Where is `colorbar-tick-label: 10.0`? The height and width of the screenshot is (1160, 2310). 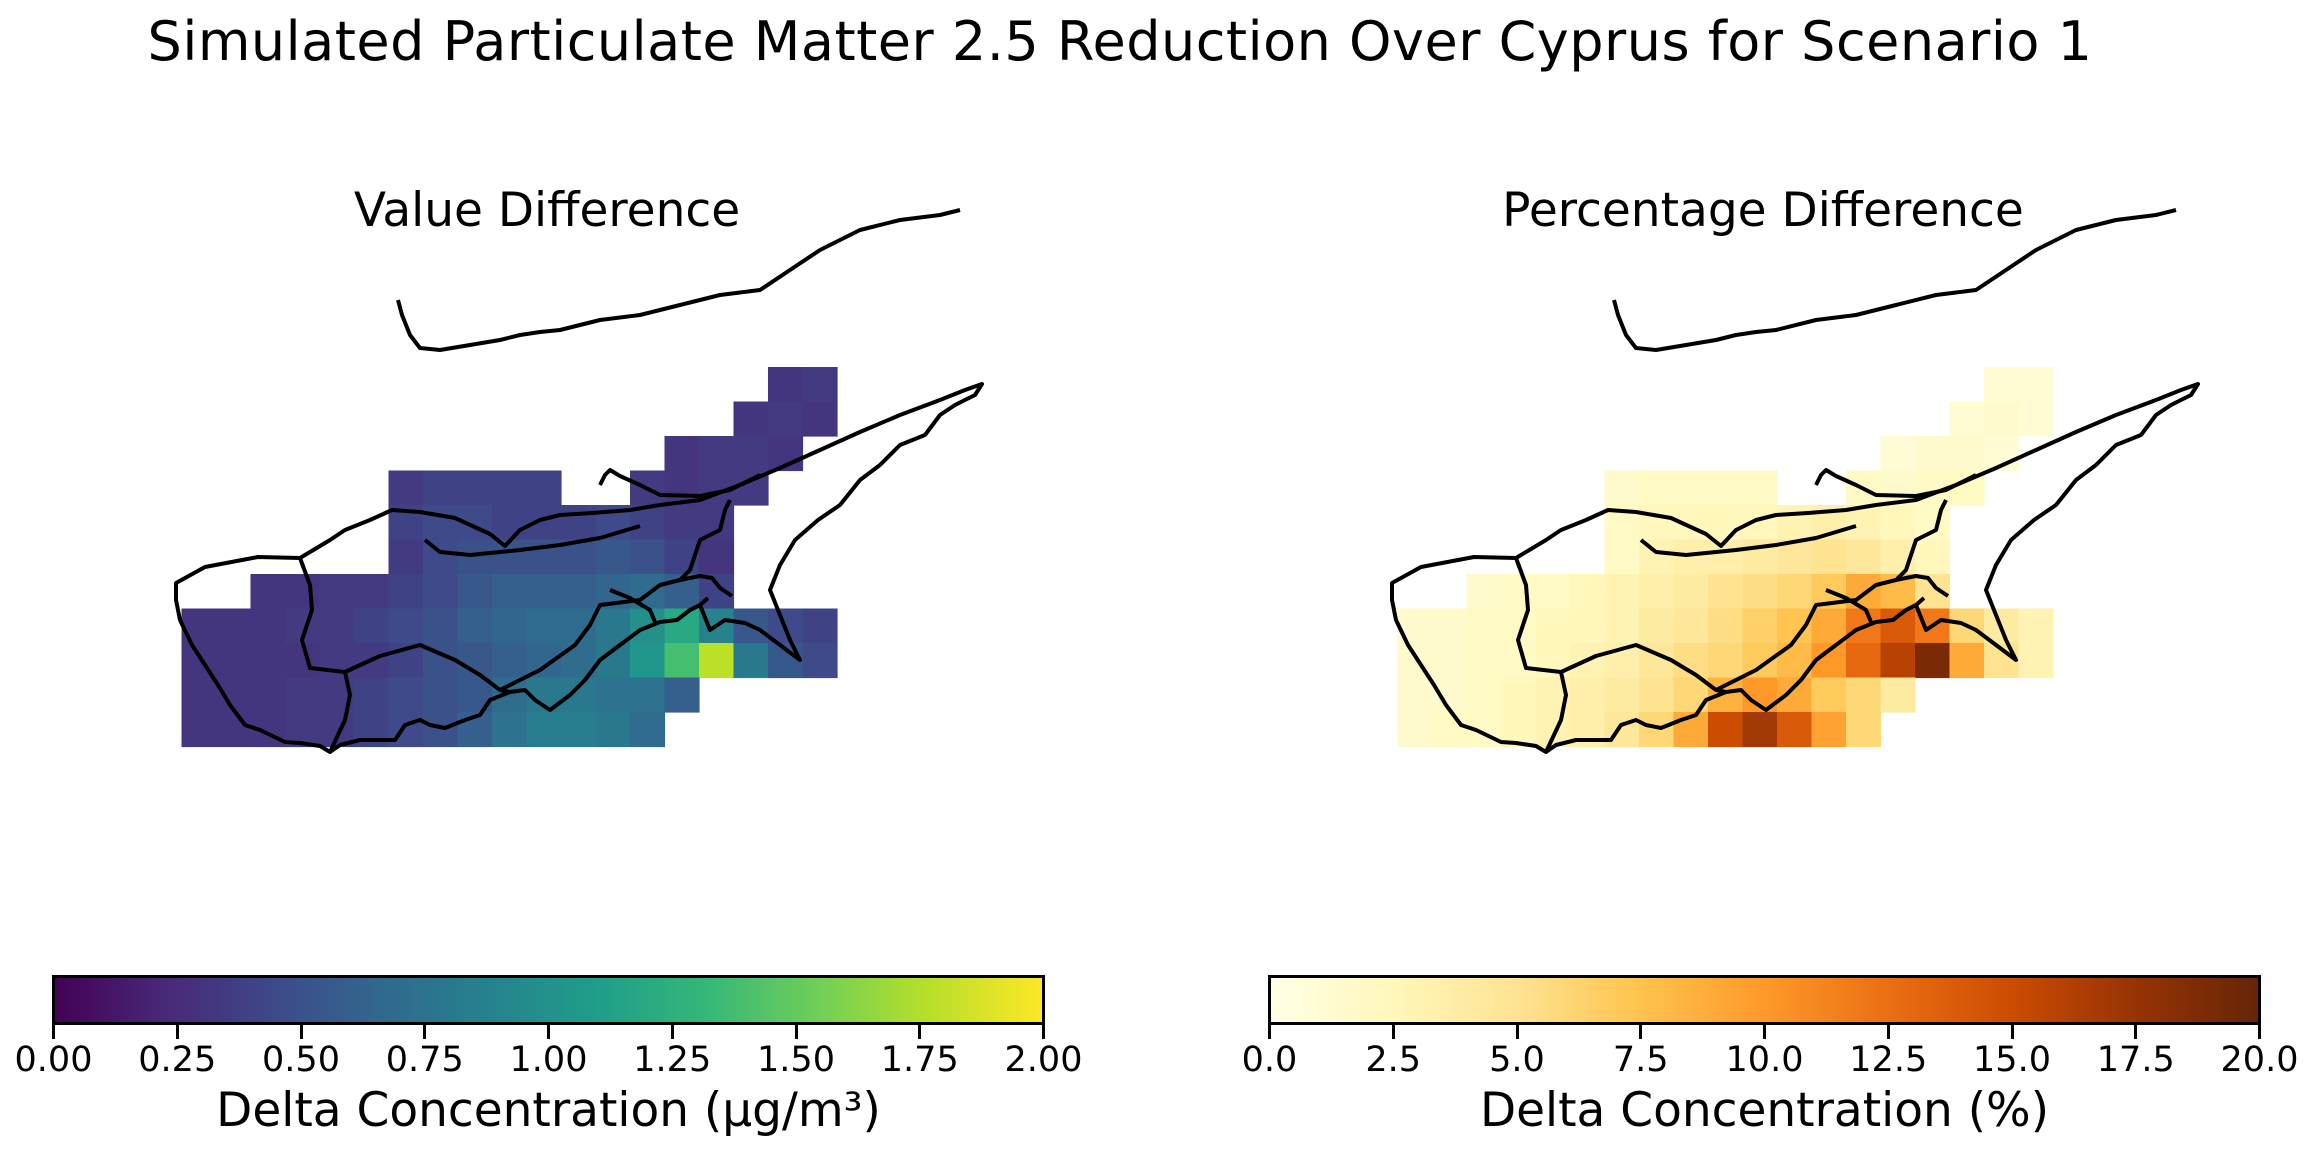 colorbar-tick-label: 10.0 is located at coordinates (1764, 1060).